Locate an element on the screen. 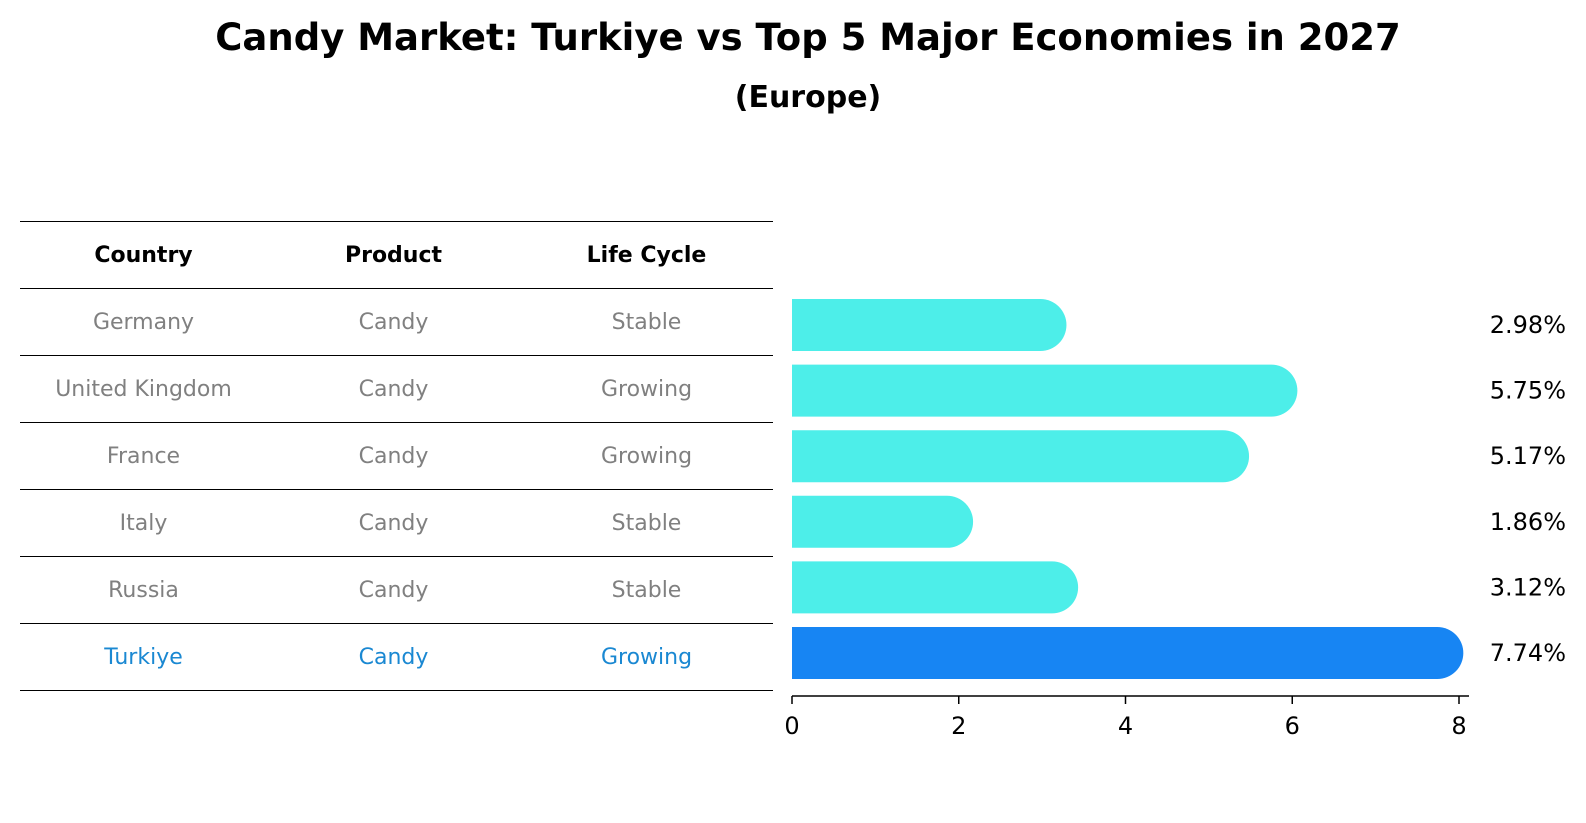 The width and height of the screenshot is (1586, 823). header-life-cycle: Life Cycle is located at coordinates (646, 255).